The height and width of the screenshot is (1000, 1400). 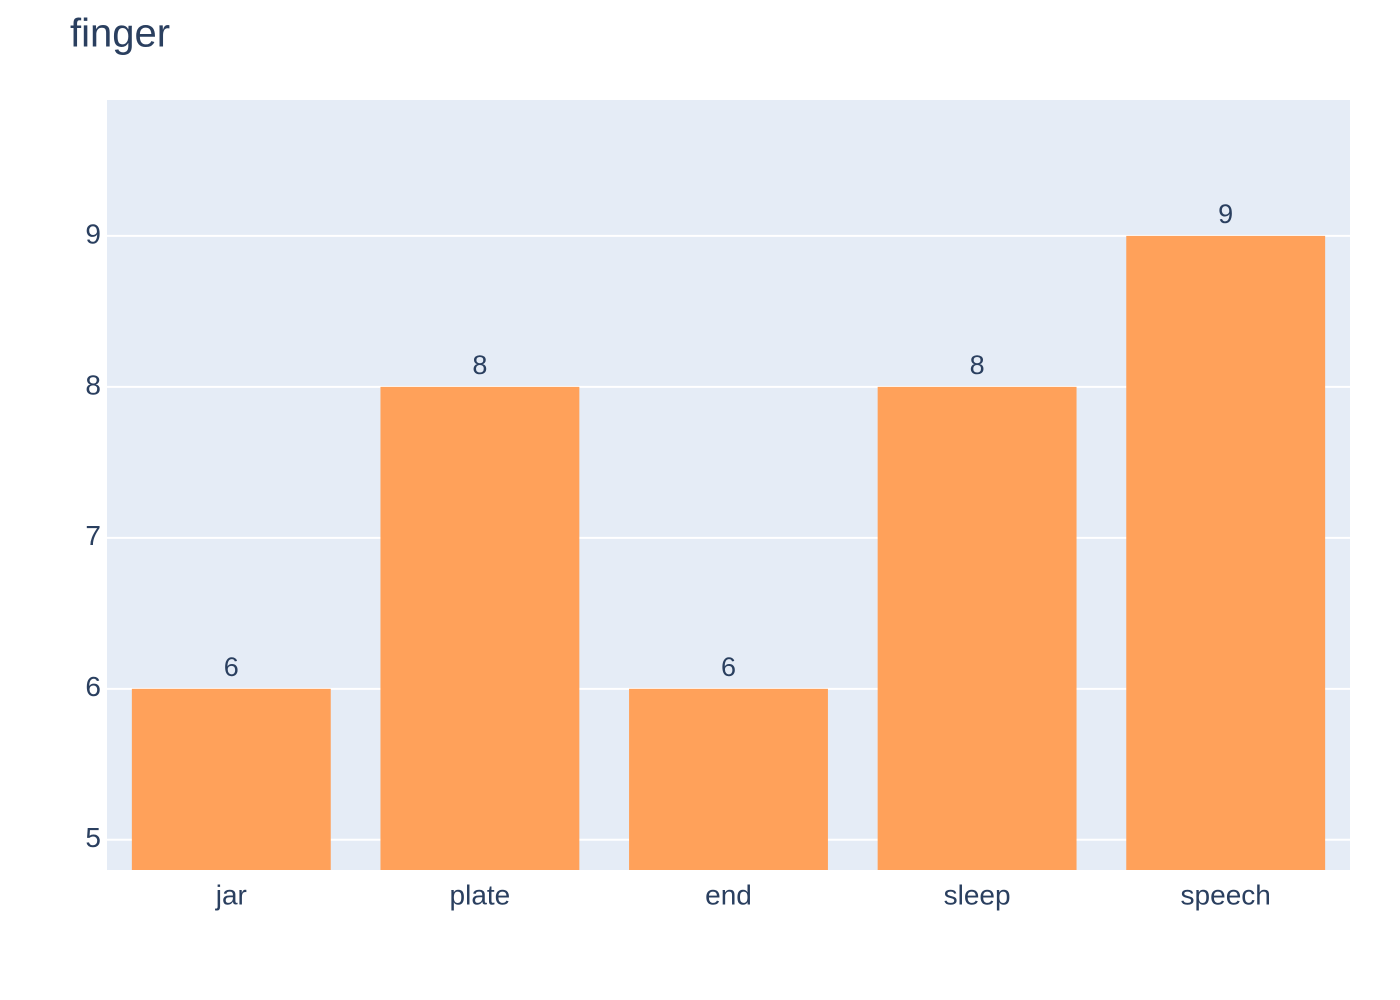 I want to click on x-tick-label: speech, so click(x=1226, y=894).